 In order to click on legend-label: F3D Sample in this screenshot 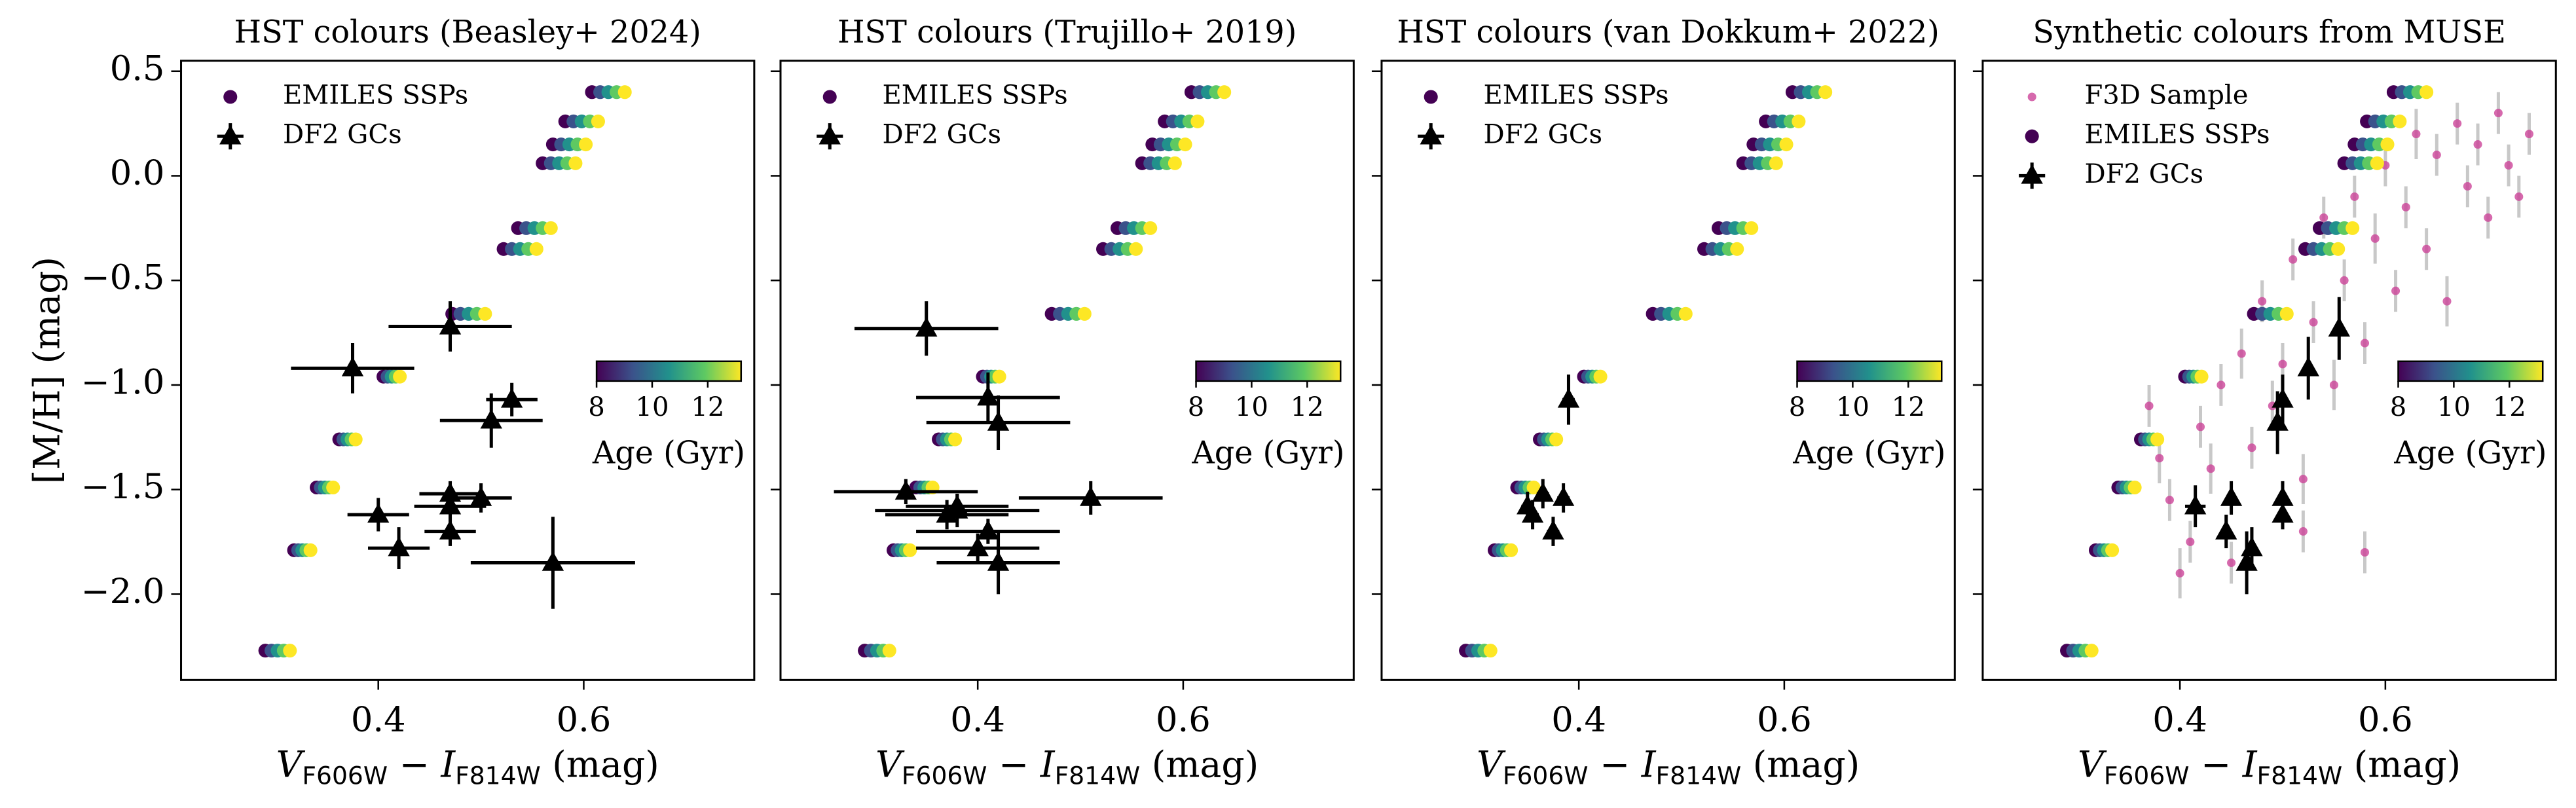, I will do `click(2166, 95)`.